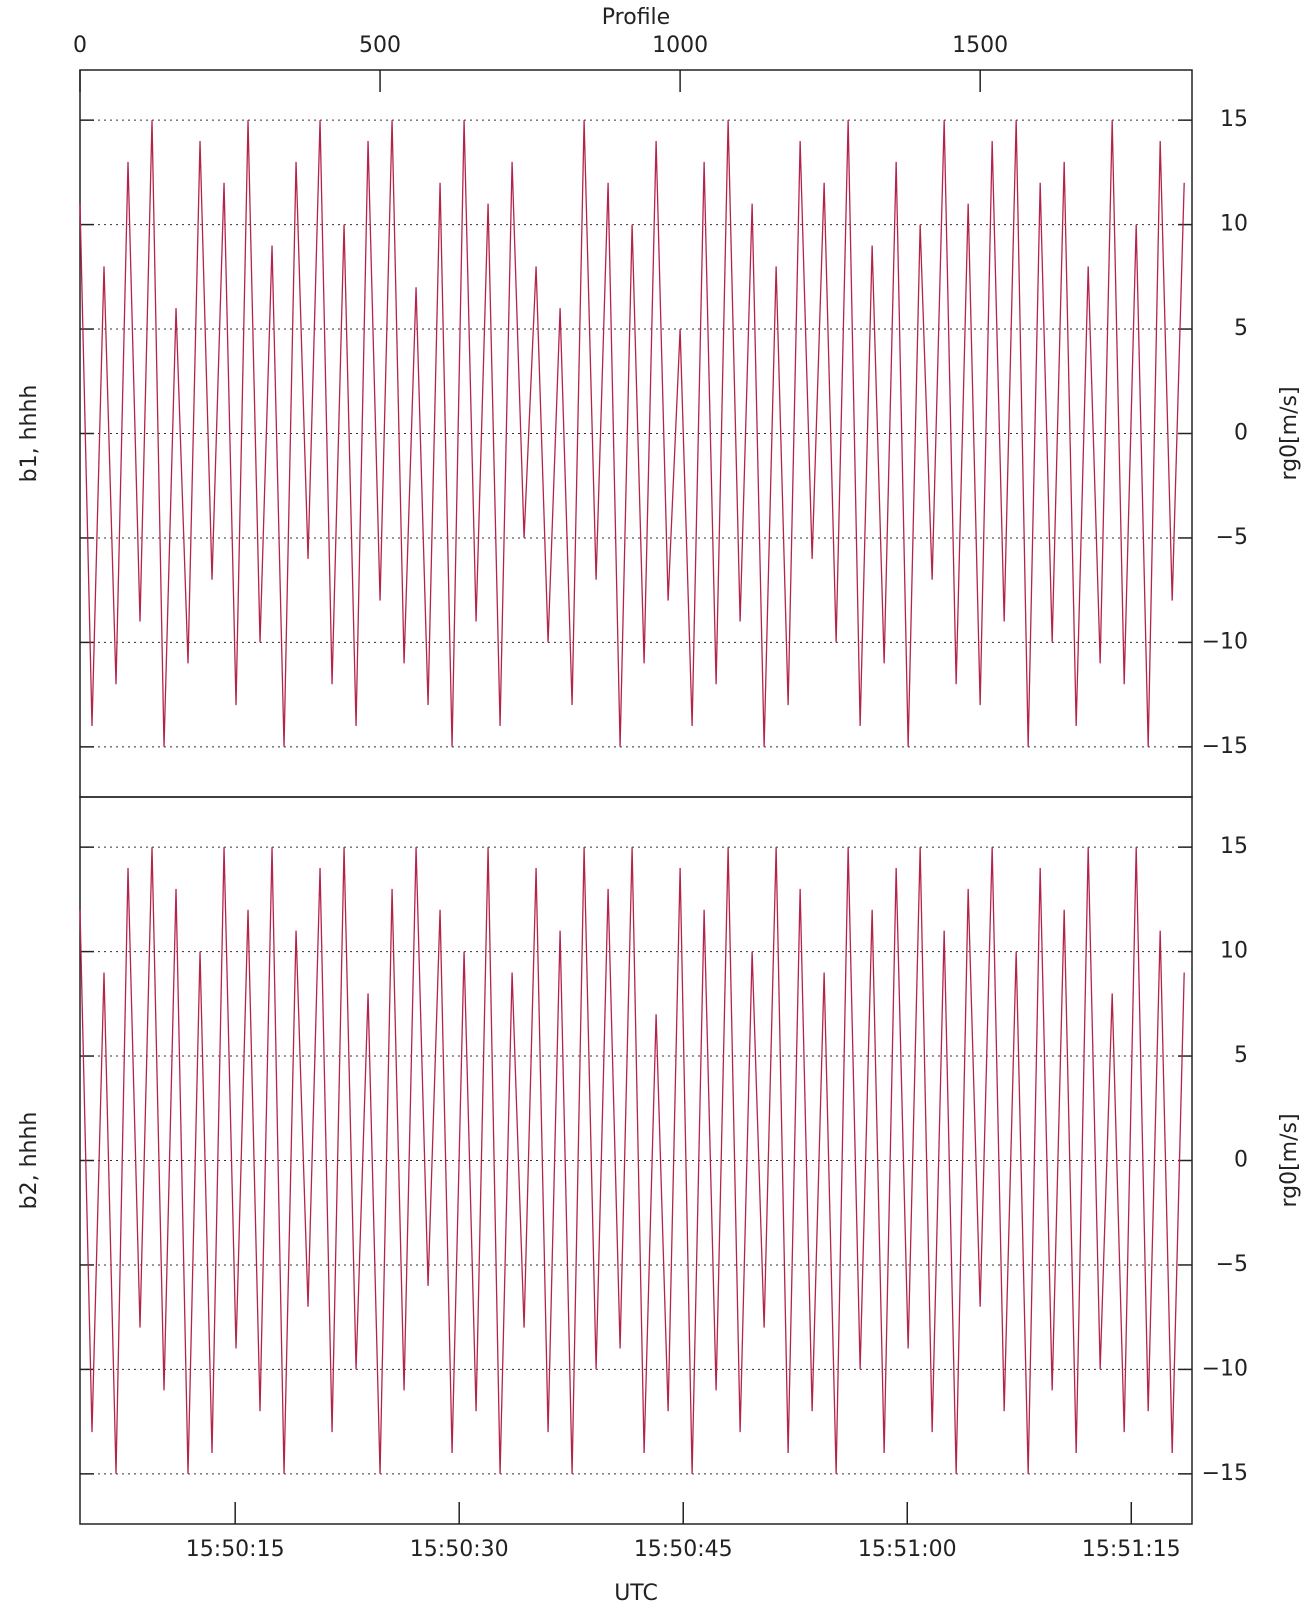 The height and width of the screenshot is (1616, 1315). Describe the element at coordinates (380, 45) in the screenshot. I see `x-tick-label: 500` at that location.